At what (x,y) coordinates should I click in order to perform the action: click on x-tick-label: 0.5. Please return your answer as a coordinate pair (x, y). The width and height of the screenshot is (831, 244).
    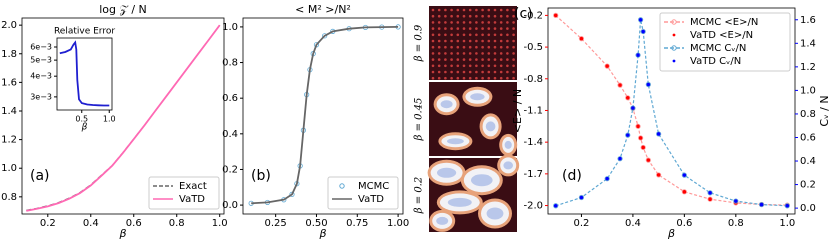
    Looking at the image, I should click on (81, 119).